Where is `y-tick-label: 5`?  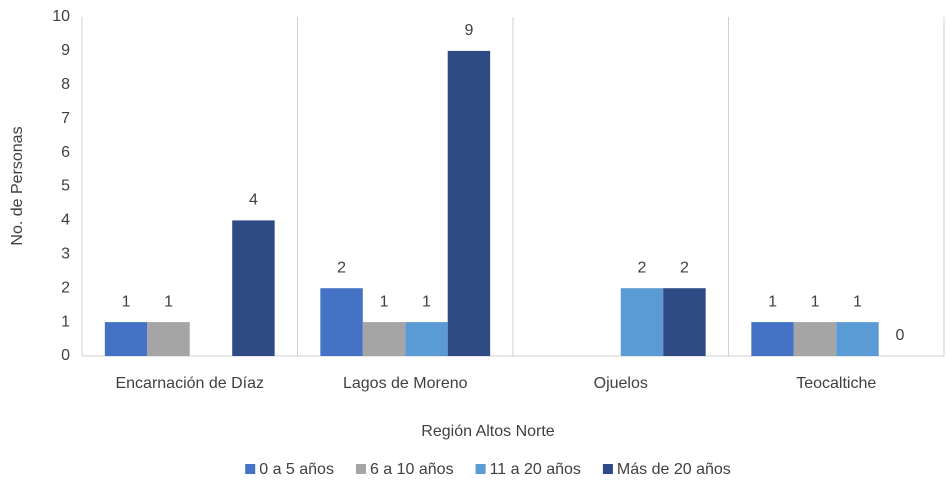
y-tick-label: 5 is located at coordinates (65, 186).